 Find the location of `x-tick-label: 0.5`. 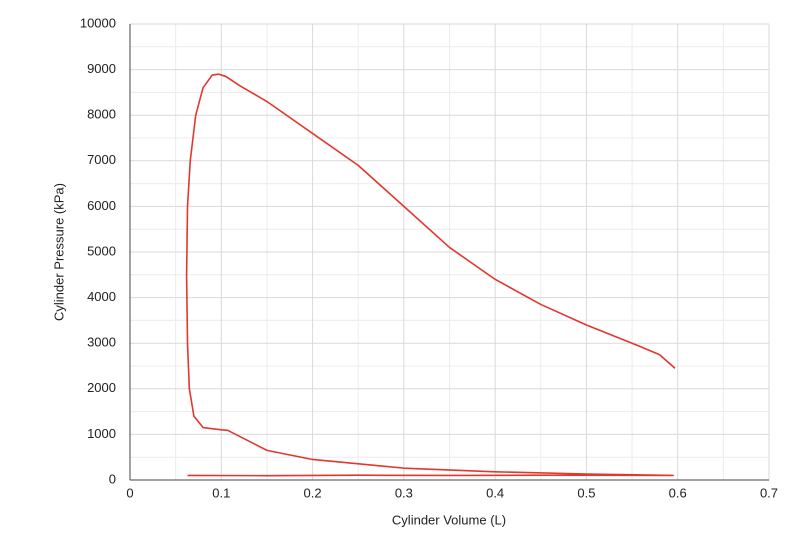

x-tick-label: 0.5 is located at coordinates (586, 492).